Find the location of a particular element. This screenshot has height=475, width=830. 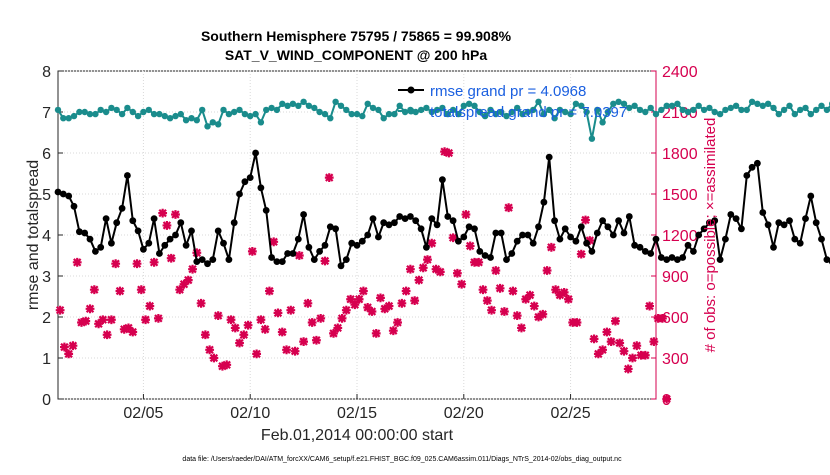

x-tick-label: 02/25 is located at coordinates (571, 413).